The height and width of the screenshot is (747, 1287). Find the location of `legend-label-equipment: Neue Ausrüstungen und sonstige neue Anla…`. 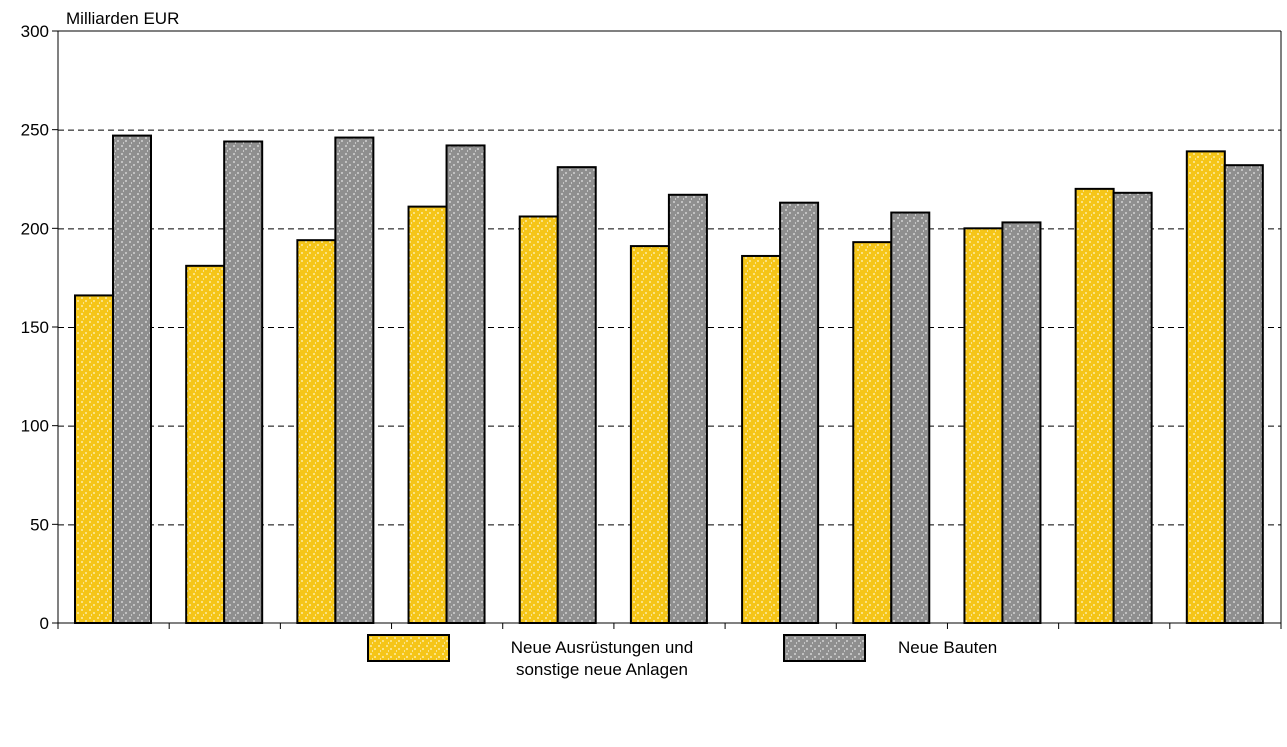

legend-label-equipment: Neue Ausrüstungen und sonstige neue Anla… is located at coordinates (602, 658).